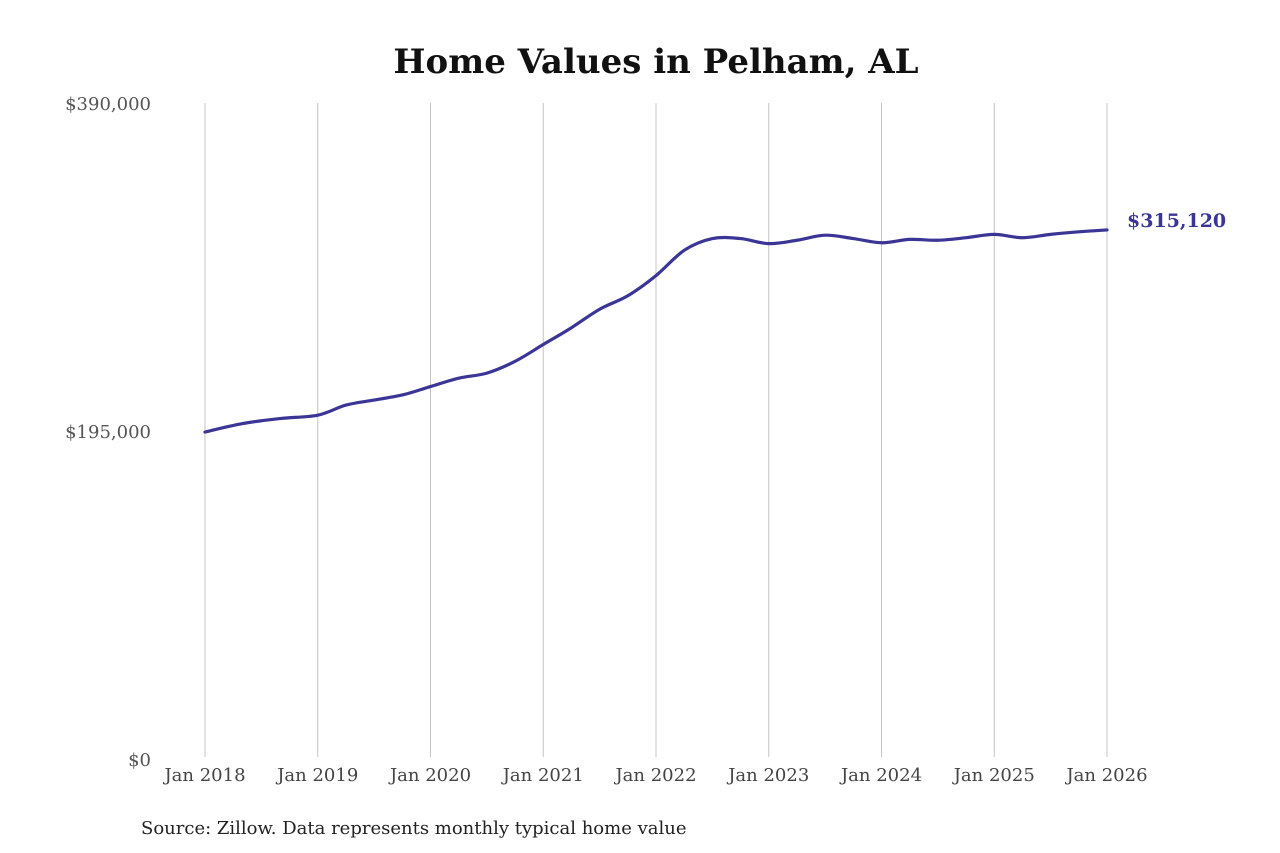  I want to click on x-tick-label: Jan 2022, so click(654, 775).